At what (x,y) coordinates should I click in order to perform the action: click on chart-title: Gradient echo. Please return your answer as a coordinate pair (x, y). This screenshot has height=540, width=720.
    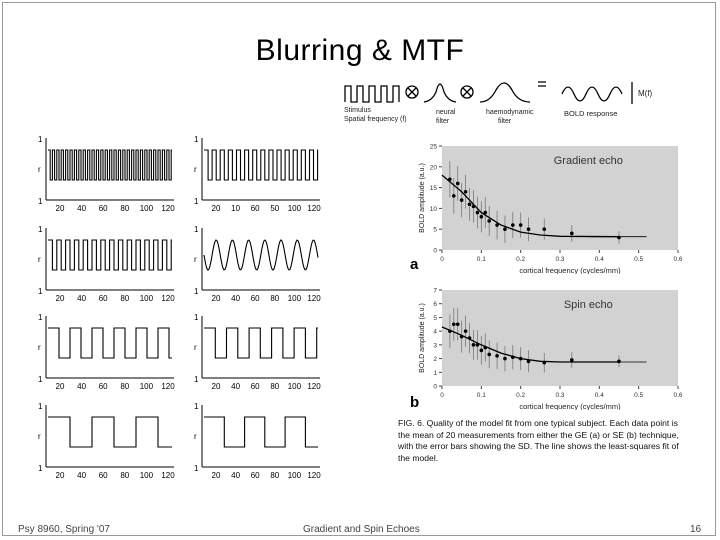
    Looking at the image, I should click on (588, 161).